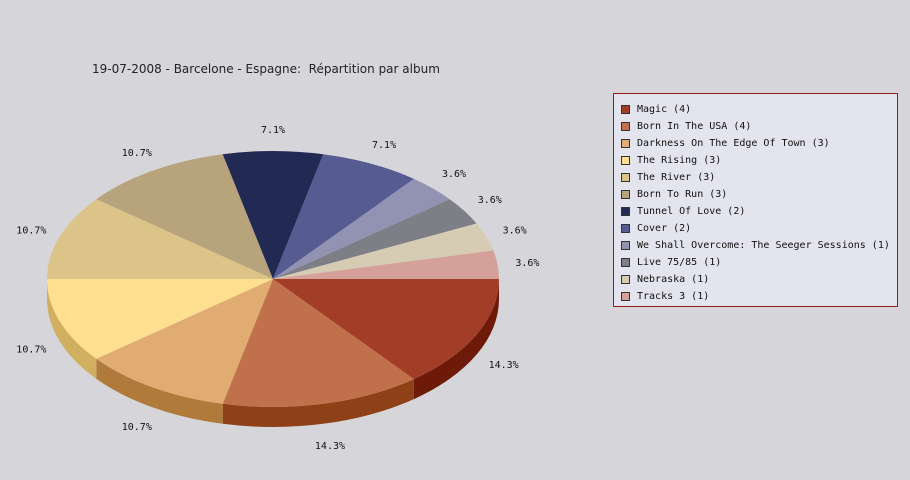 The height and width of the screenshot is (480, 910). I want to click on legend-label: Nebraska (1), so click(673, 279).